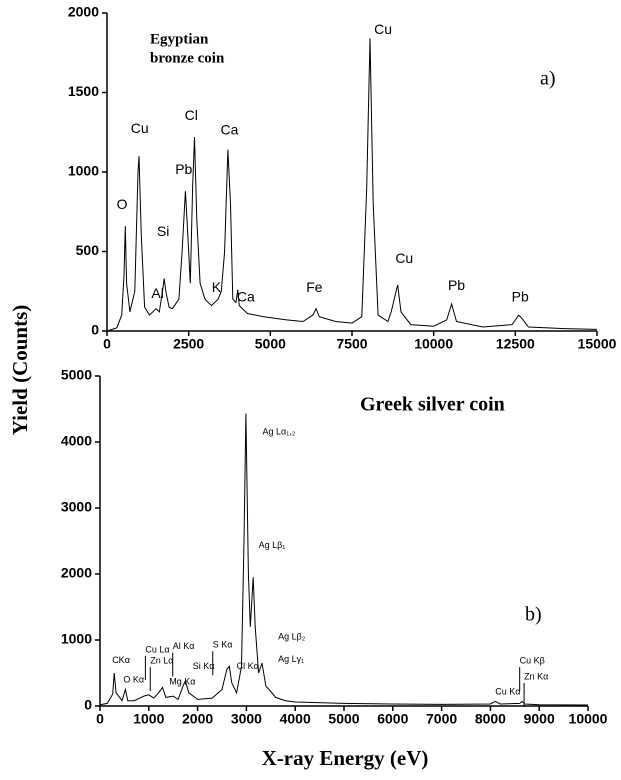  What do you see at coordinates (351, 344) in the screenshot?
I see `x-tick-label: 7500` at bounding box center [351, 344].